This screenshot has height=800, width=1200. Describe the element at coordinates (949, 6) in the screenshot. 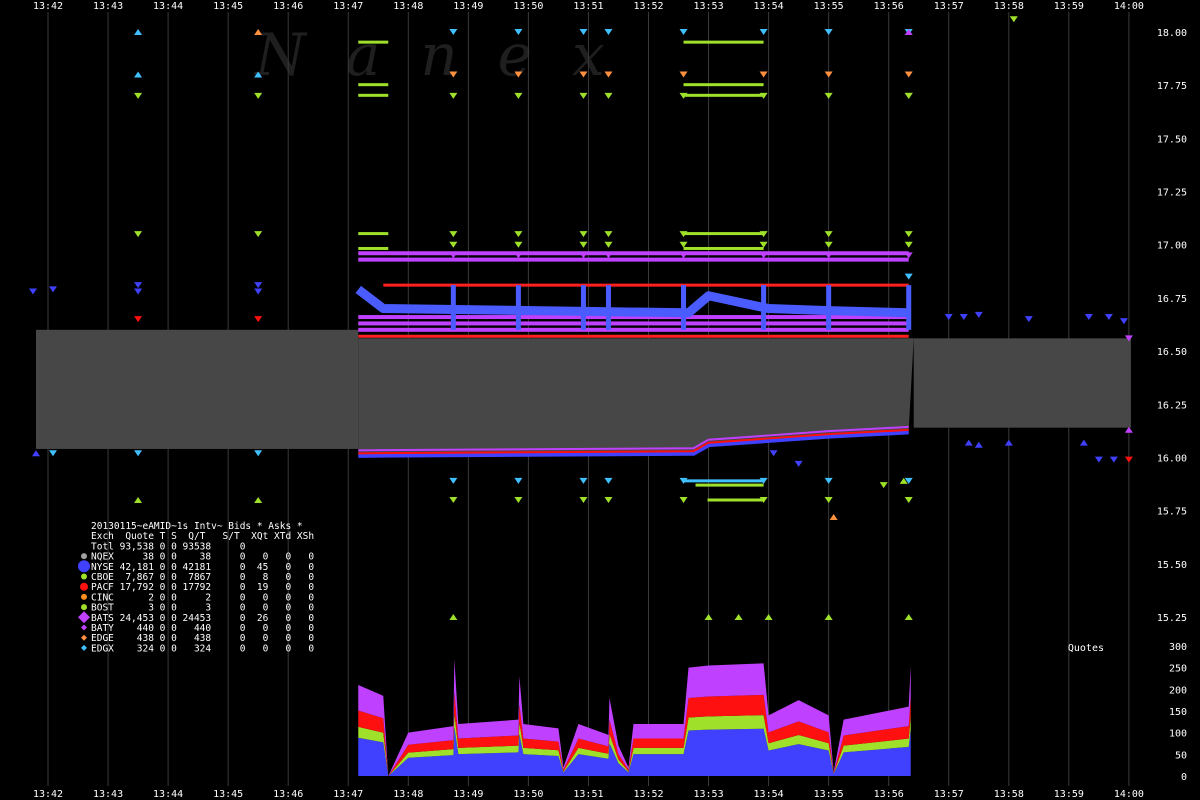

I see `x-tick-label-top: 13:57` at that location.